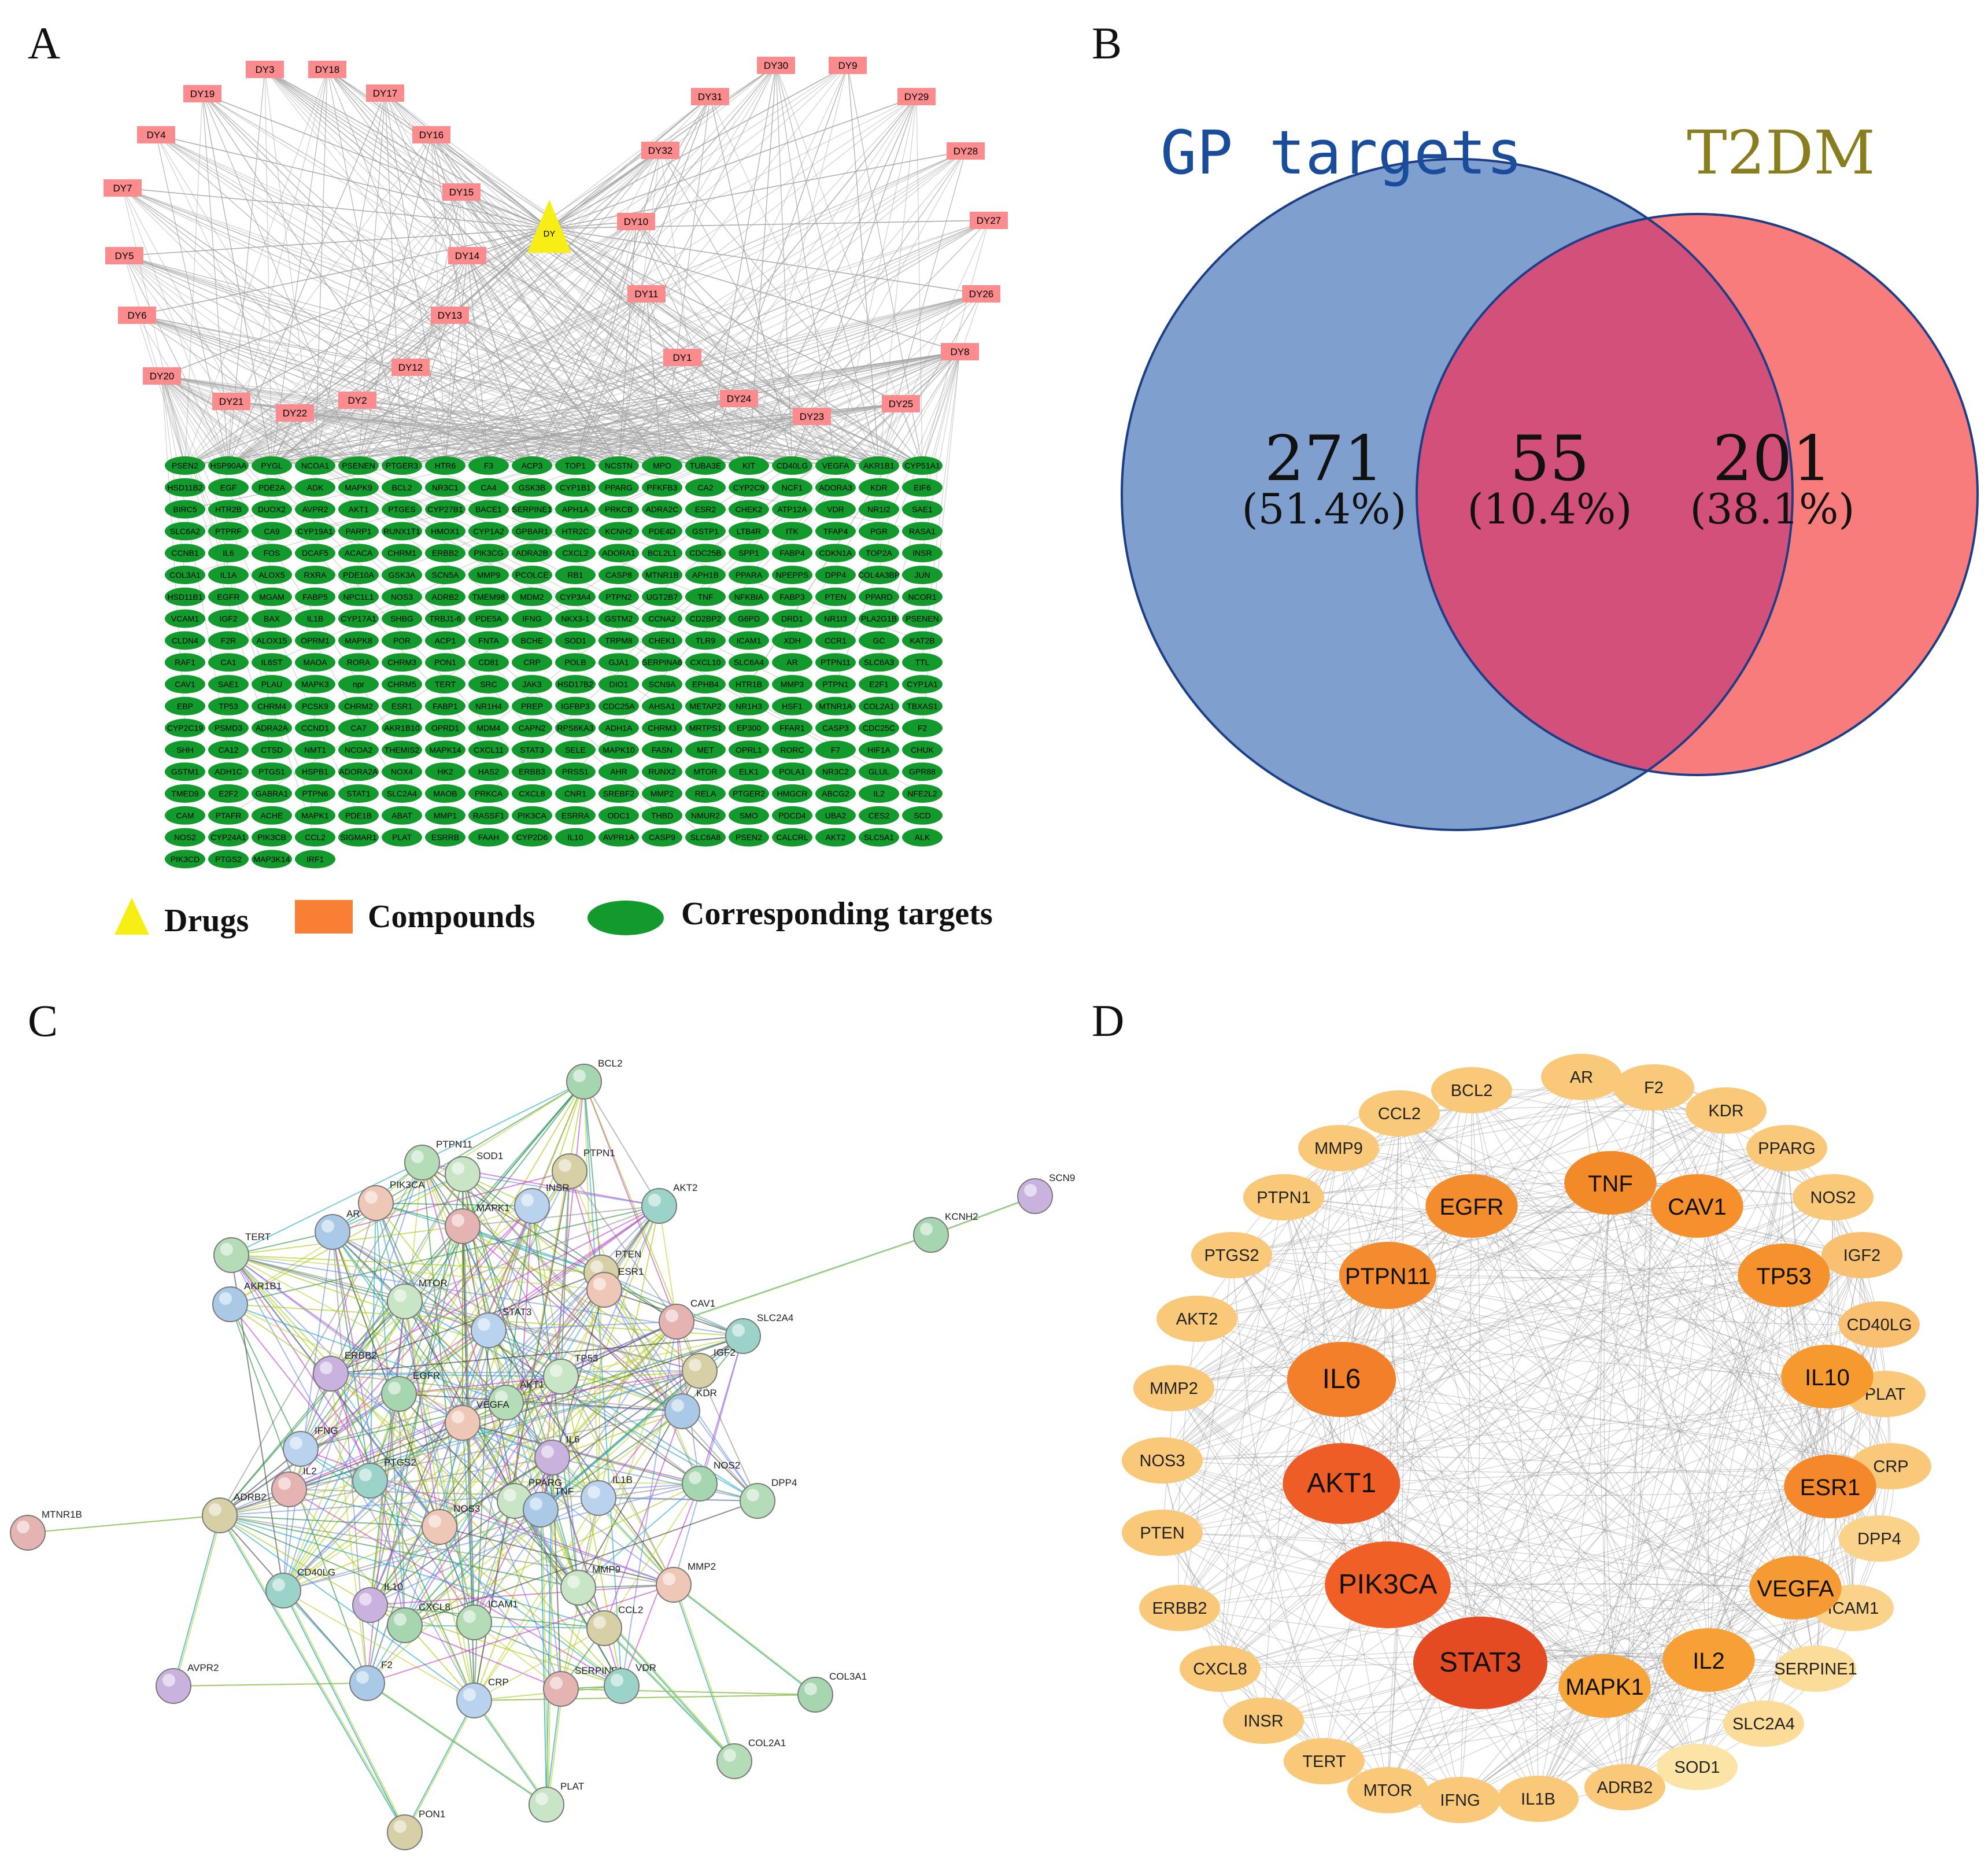 This screenshot has height=1863, width=1988. I want to click on target-node-htr2b: HTR2B, so click(228, 509).